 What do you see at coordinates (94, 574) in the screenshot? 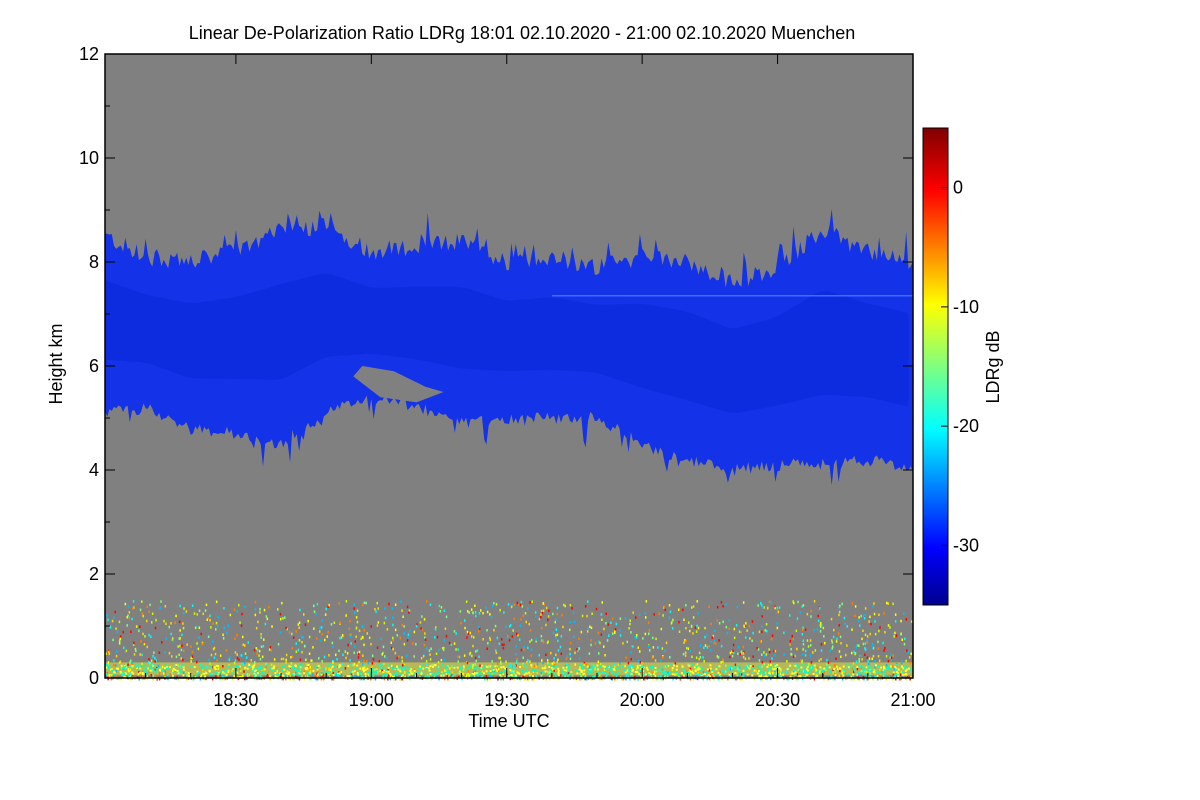
I see `y-tick-label: 2` at bounding box center [94, 574].